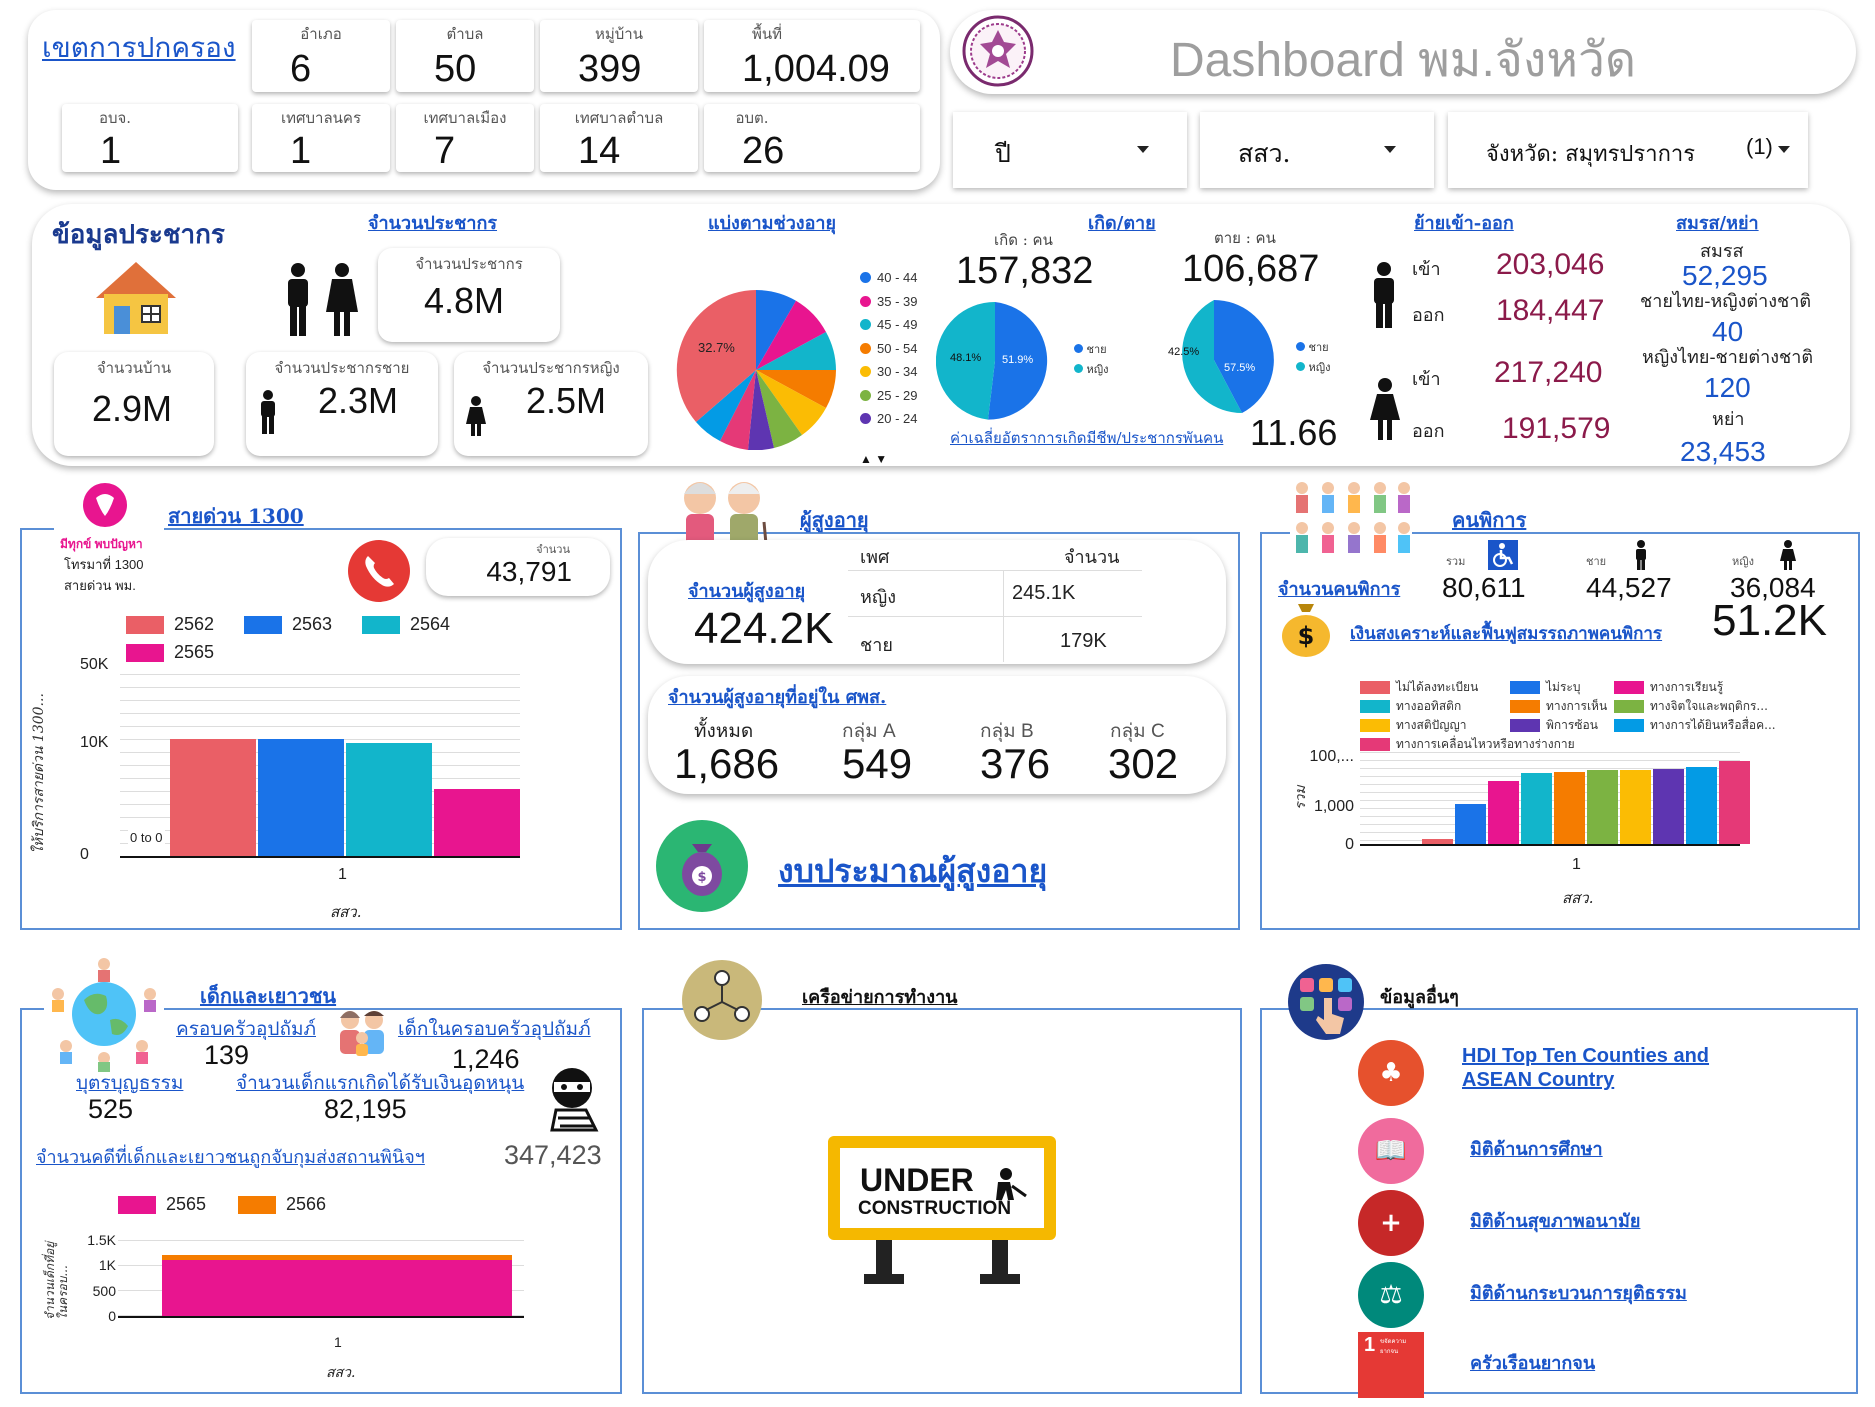 Image resolution: width=1875 pixels, height=1407 pixels. Describe the element at coordinates (1578, 898) in the screenshot. I see `disabled-x-axis-label: สสว.` at that location.